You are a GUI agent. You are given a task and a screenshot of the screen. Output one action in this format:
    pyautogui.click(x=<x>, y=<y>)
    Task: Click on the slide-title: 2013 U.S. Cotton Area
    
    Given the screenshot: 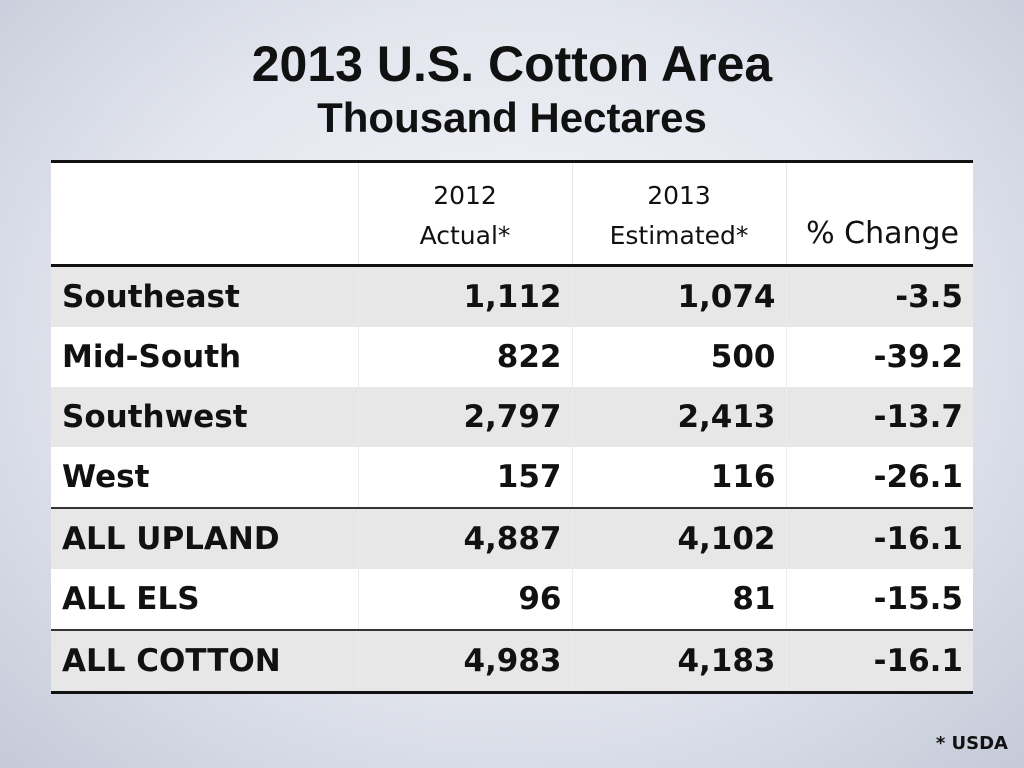 What is the action you would take?
    pyautogui.click(x=512, y=64)
    